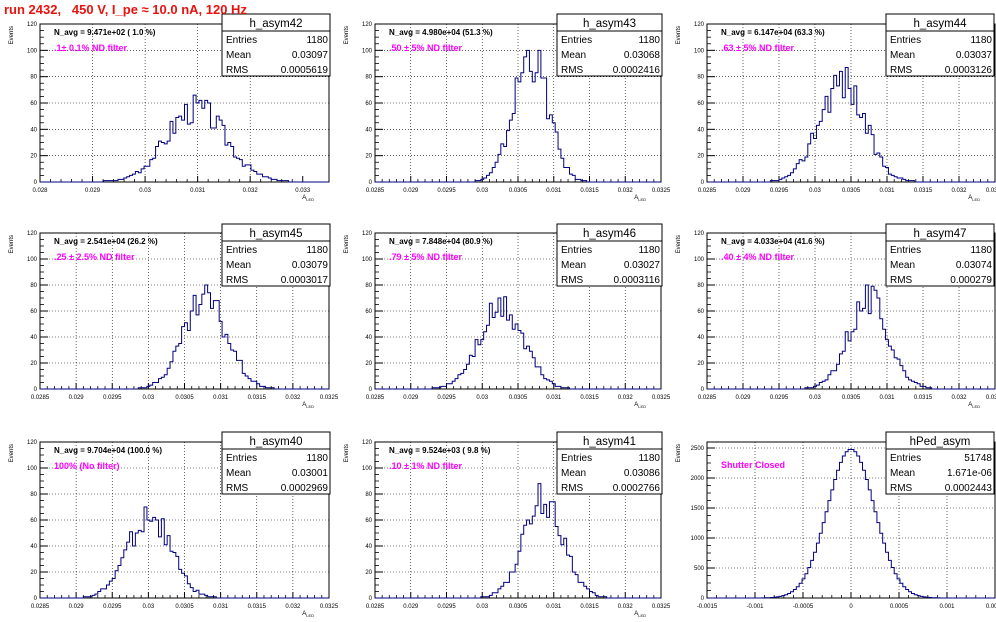  What do you see at coordinates (773, 241) in the screenshot?
I see `navg-annotation: N_avg = 4.033e+04 (41.6 %)` at bounding box center [773, 241].